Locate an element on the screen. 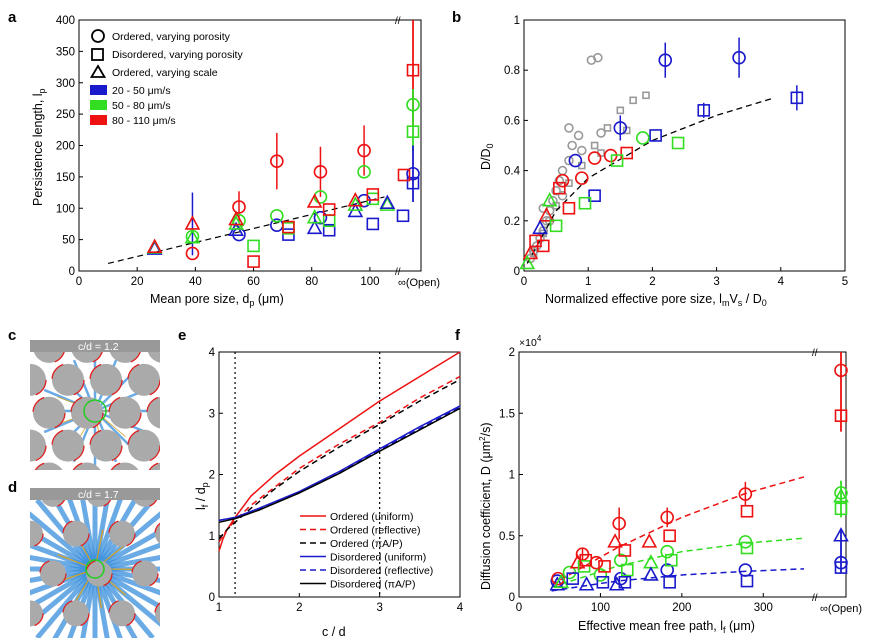 The height and width of the screenshot is (641, 877). y-tick-label: 2 is located at coordinates (212, 476).